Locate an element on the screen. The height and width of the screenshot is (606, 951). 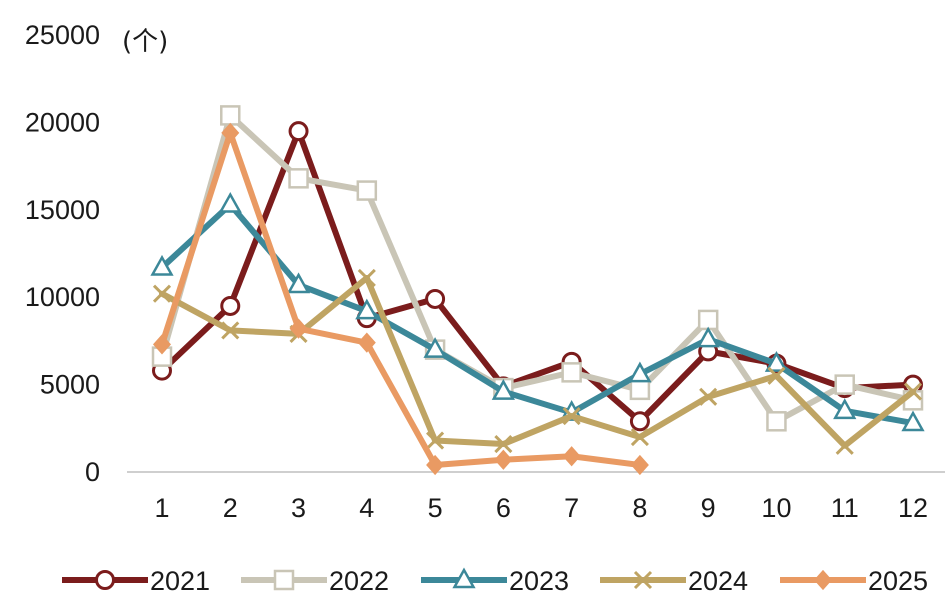
legend-label: 2021 is located at coordinates (180, 581).